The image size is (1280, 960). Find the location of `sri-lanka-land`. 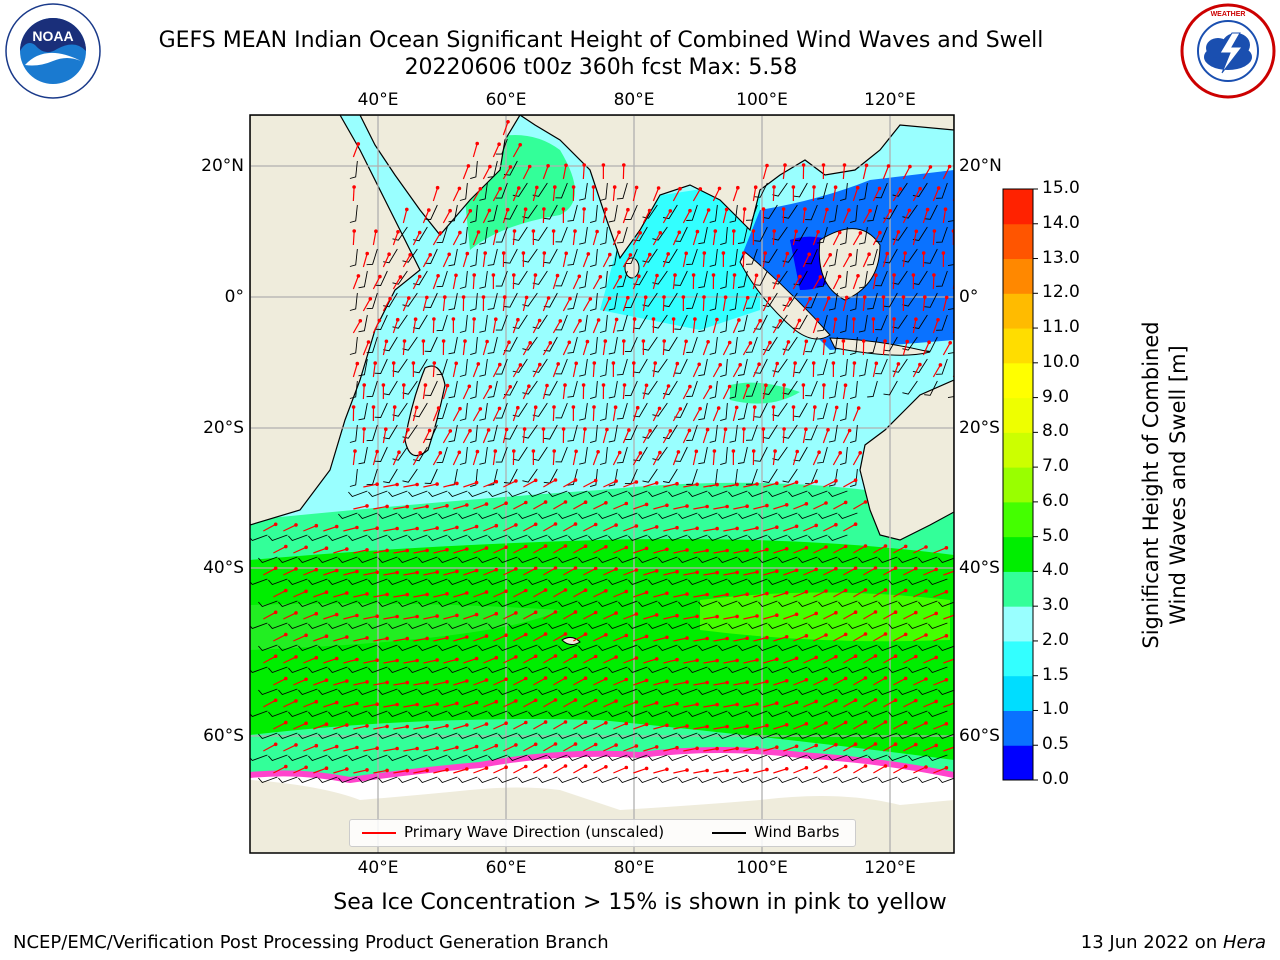

sri-lanka-land is located at coordinates (632, 268).